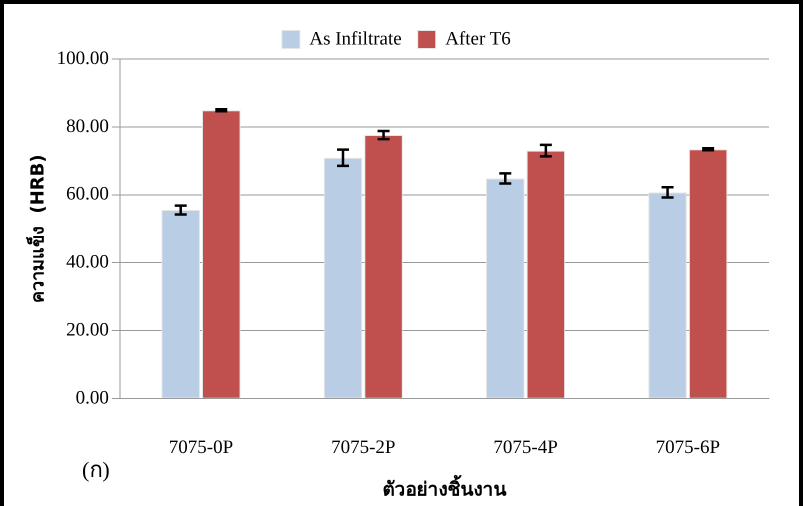 This screenshot has height=506, width=803. What do you see at coordinates (82, 58) in the screenshot?
I see `y-tick-label: 100.00` at bounding box center [82, 58].